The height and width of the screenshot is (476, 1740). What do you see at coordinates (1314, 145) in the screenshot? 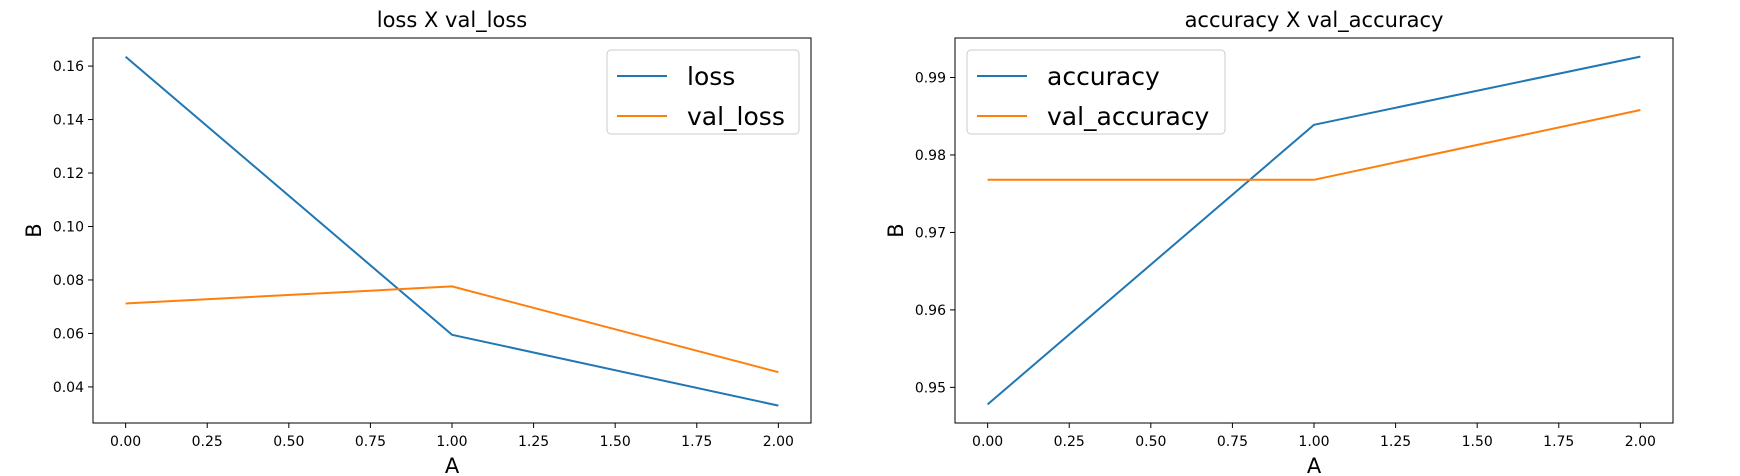
I see `series-line-val_accuracy` at bounding box center [1314, 145].